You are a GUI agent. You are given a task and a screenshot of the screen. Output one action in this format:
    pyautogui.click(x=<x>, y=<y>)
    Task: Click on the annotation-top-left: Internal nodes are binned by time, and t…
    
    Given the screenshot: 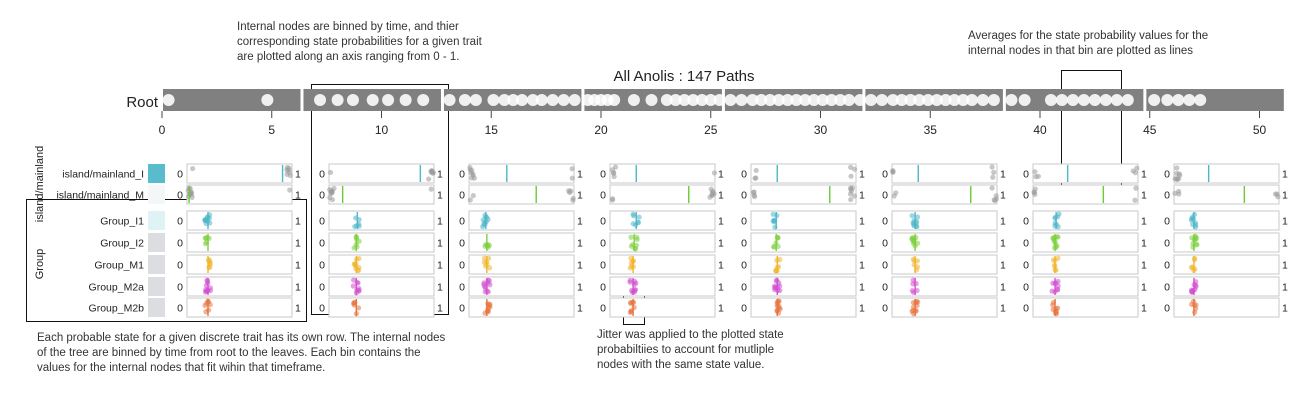 What is the action you would take?
    pyautogui.click(x=359, y=42)
    